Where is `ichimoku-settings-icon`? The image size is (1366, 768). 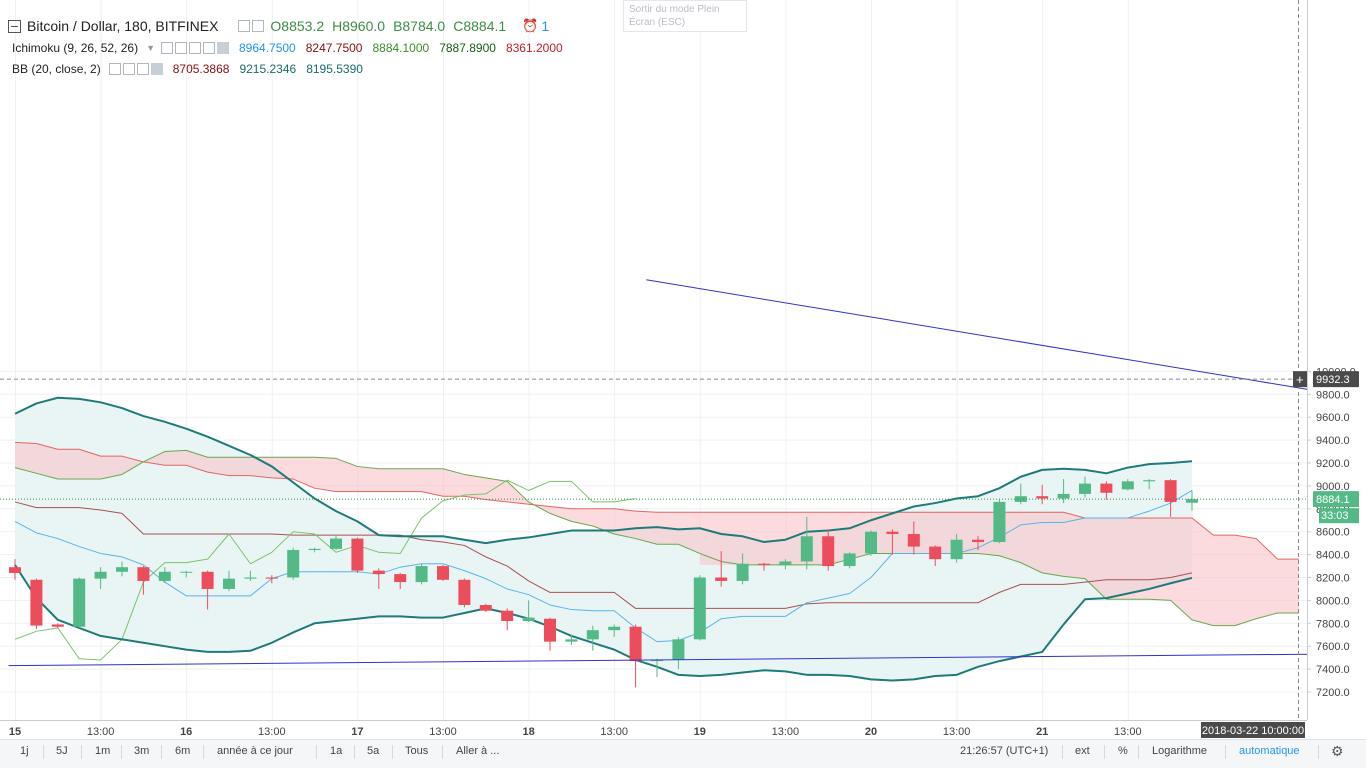
ichimoku-settings-icon is located at coordinates (167, 48).